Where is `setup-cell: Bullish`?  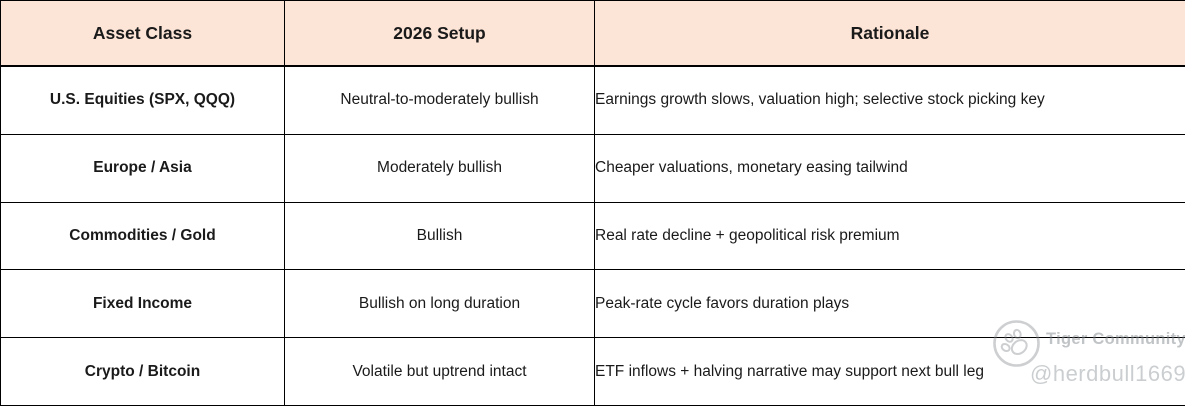
setup-cell: Bullish is located at coordinates (439, 236).